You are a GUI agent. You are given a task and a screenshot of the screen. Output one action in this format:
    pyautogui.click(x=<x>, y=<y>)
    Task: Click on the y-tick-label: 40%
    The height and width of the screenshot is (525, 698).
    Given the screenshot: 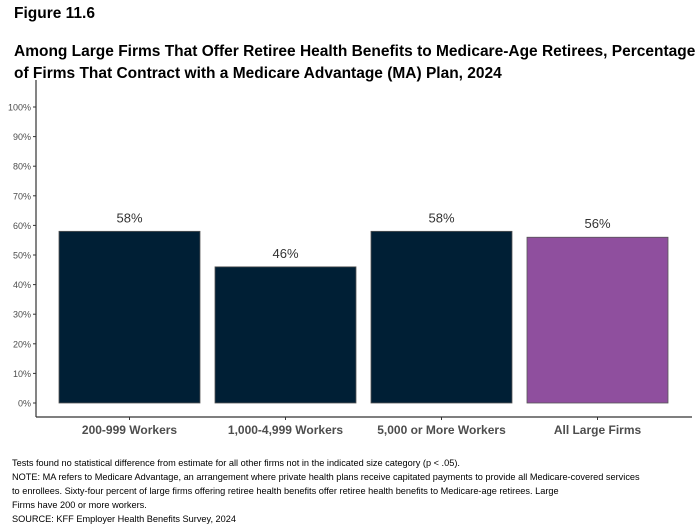 What is the action you would take?
    pyautogui.click(x=22, y=285)
    